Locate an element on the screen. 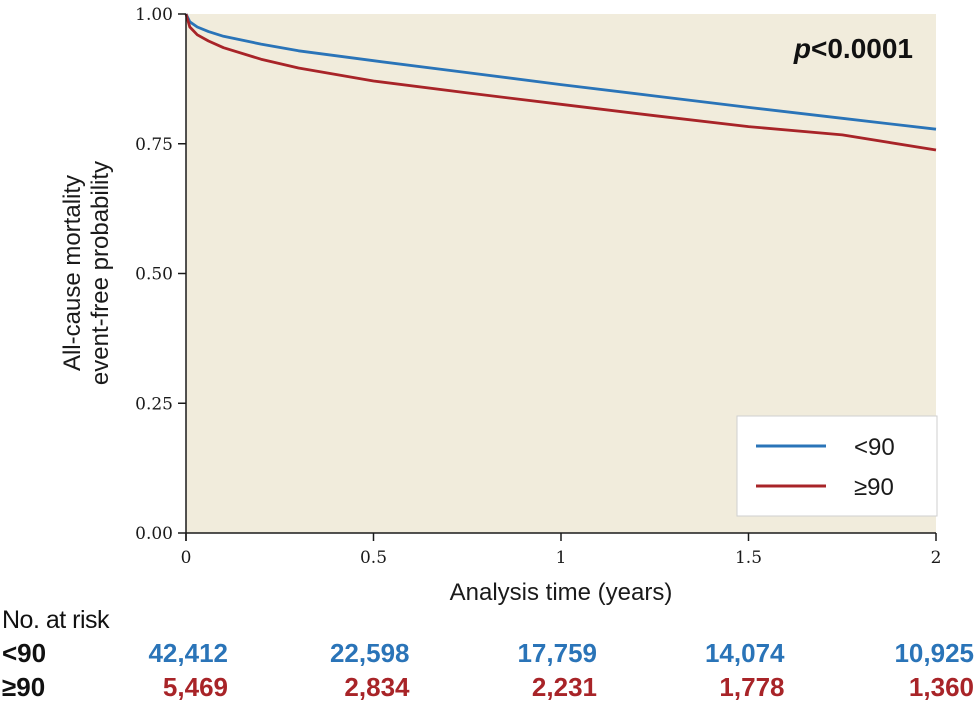 The height and width of the screenshot is (705, 976). risk-value-ge90: 5,469 is located at coordinates (195, 687).